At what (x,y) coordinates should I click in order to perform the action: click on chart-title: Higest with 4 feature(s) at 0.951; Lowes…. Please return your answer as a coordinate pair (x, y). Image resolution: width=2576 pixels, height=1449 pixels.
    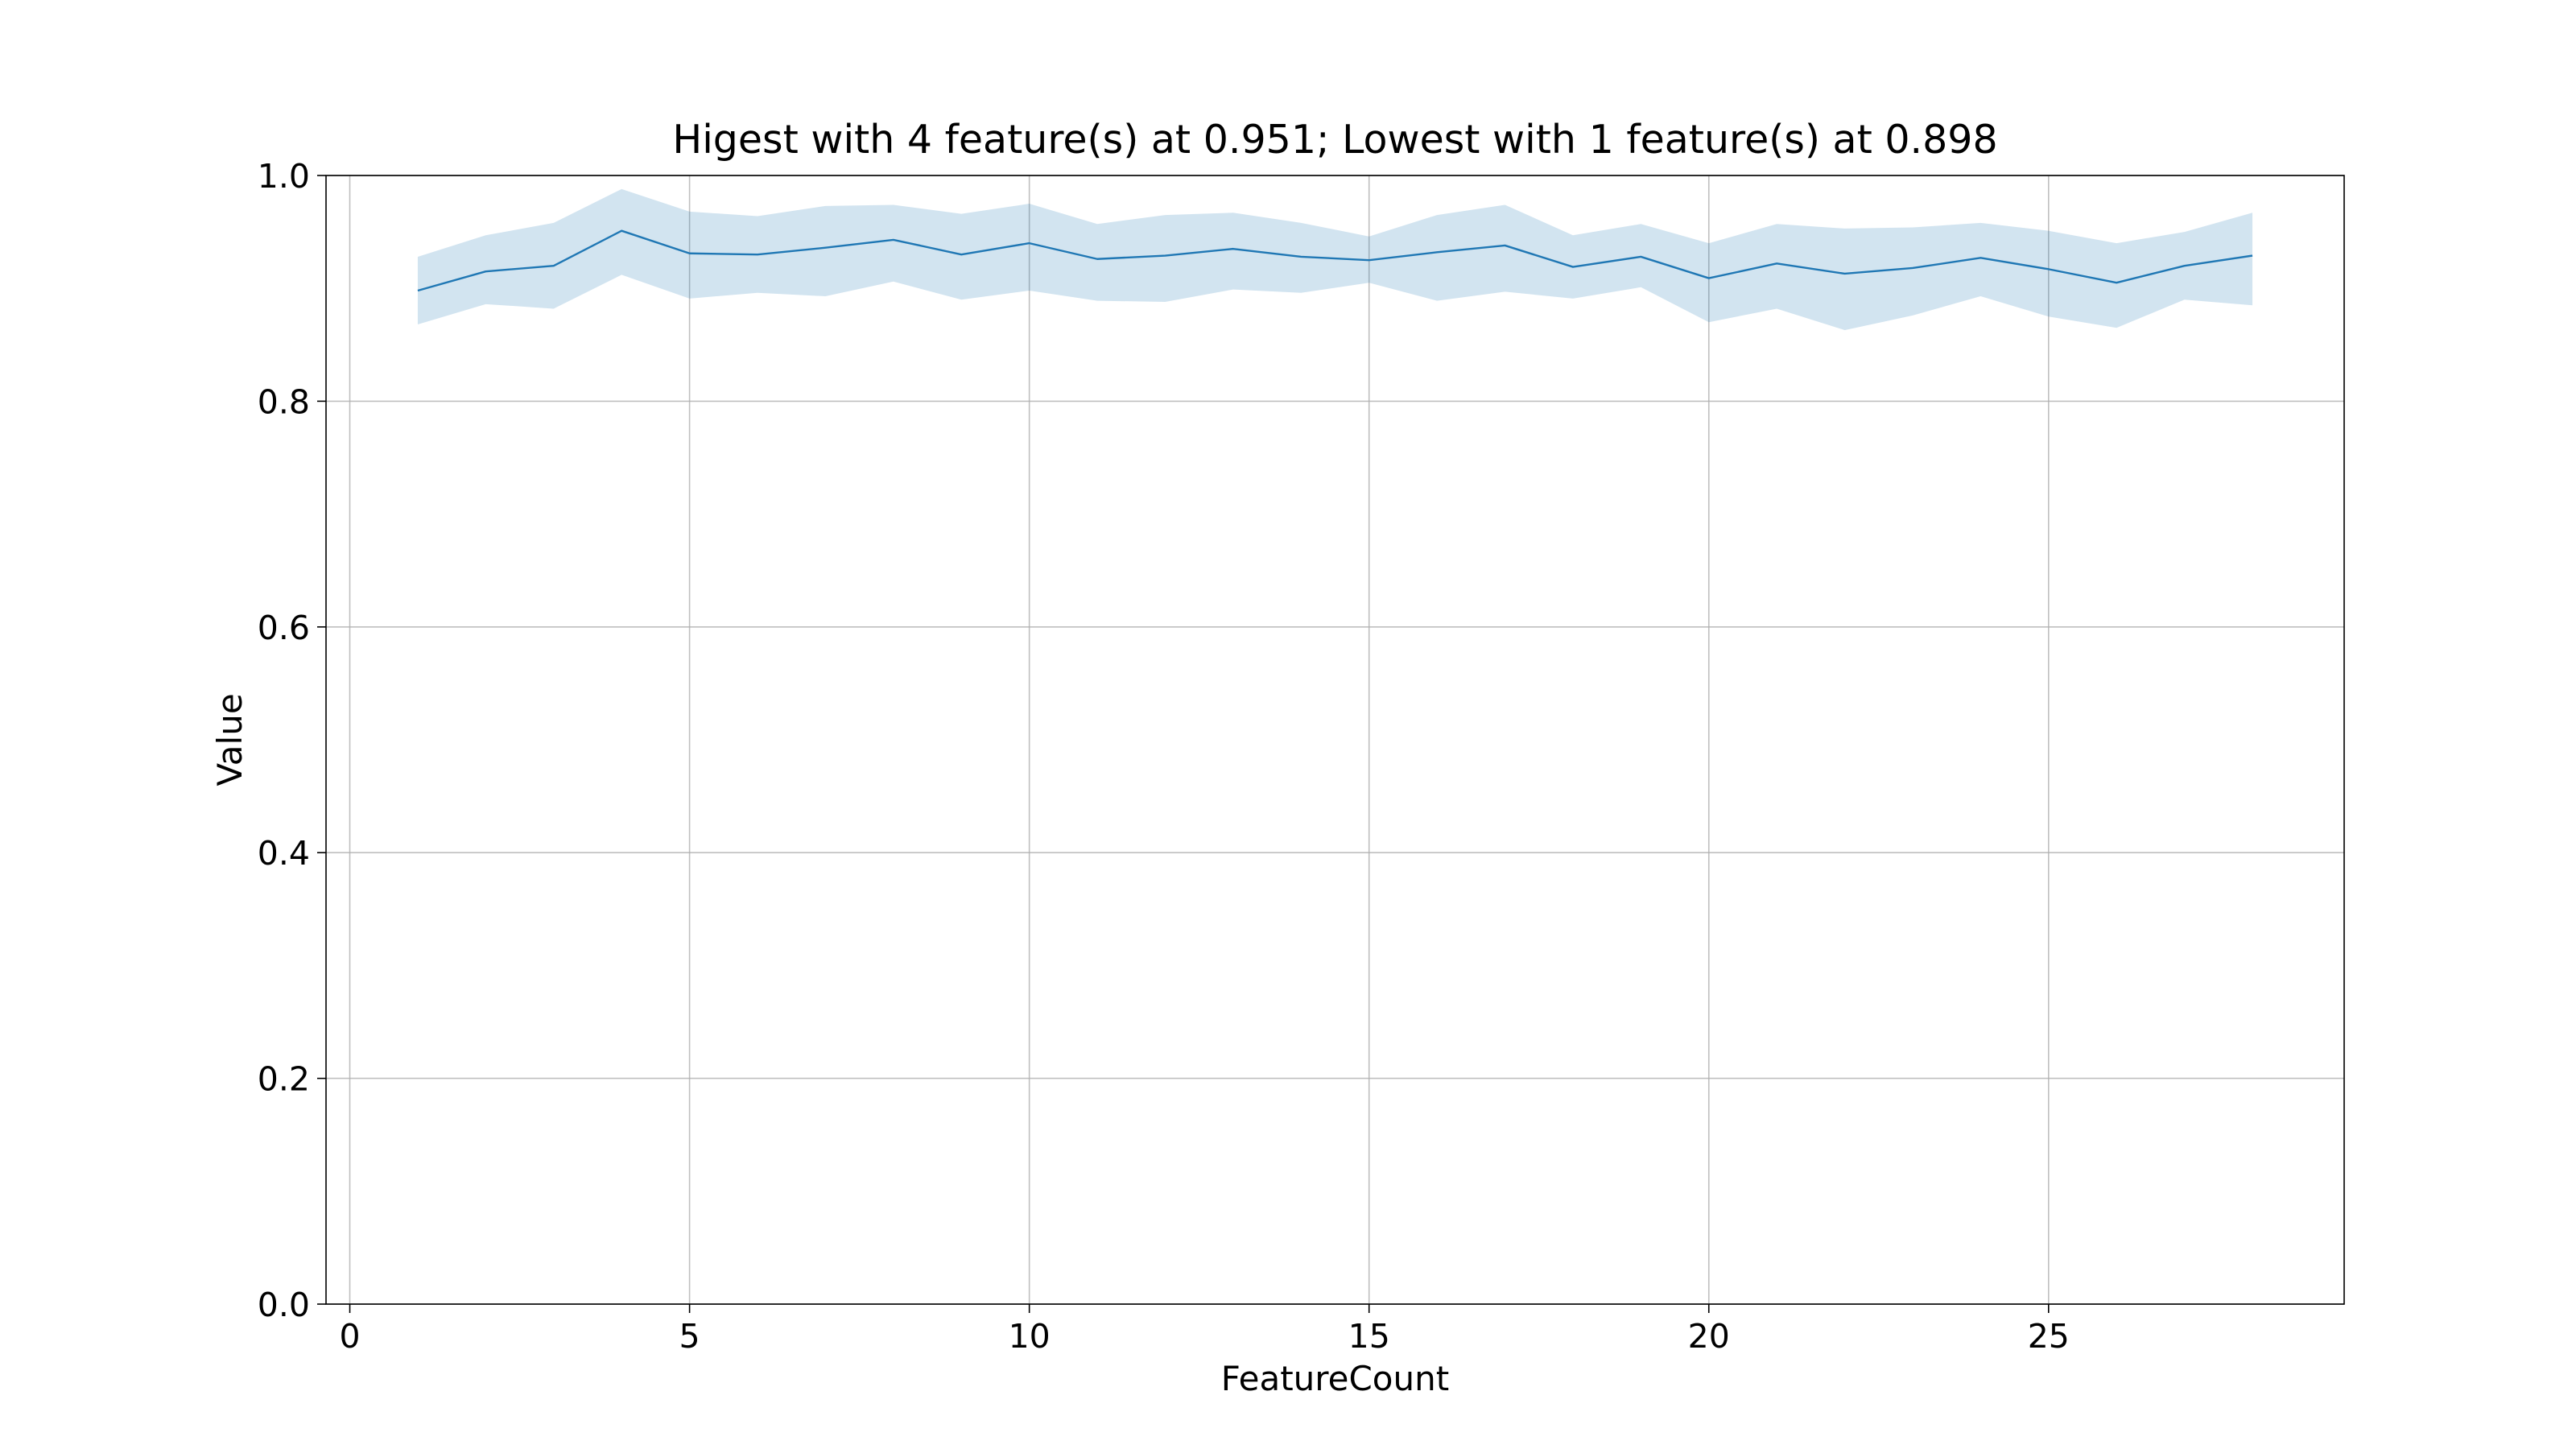
    Looking at the image, I should click on (1334, 140).